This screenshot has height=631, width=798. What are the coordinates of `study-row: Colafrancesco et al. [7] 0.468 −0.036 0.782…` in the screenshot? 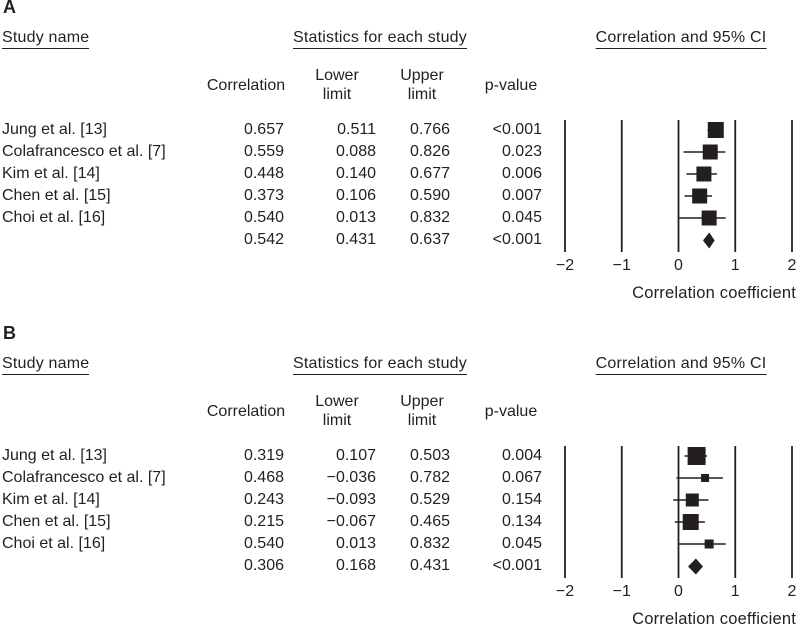 It's located at (280, 478).